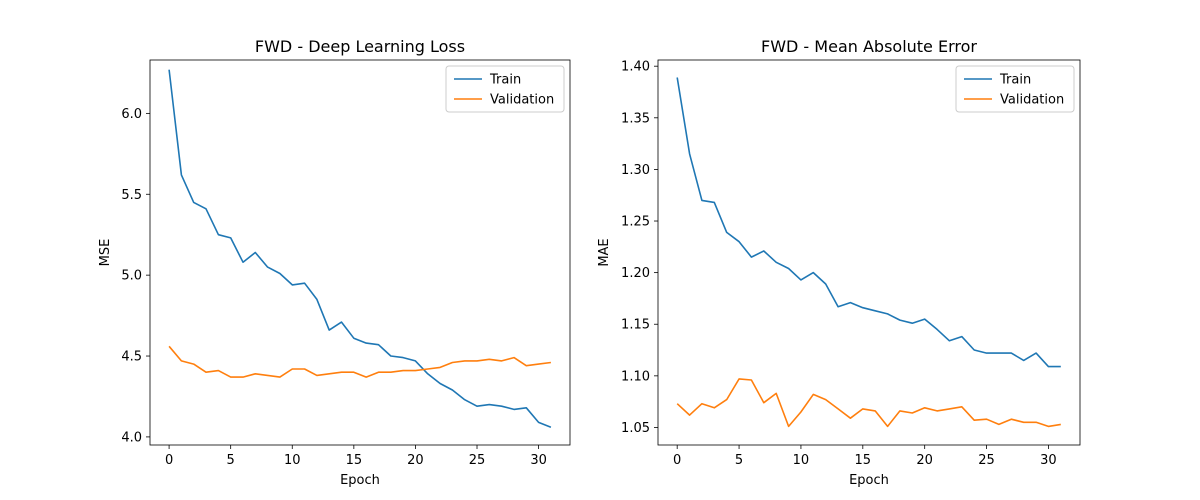 Image resolution: width=1200 pixels, height=500 pixels. Describe the element at coordinates (131, 195) in the screenshot. I see `y-tick-label: 5.5` at that location.